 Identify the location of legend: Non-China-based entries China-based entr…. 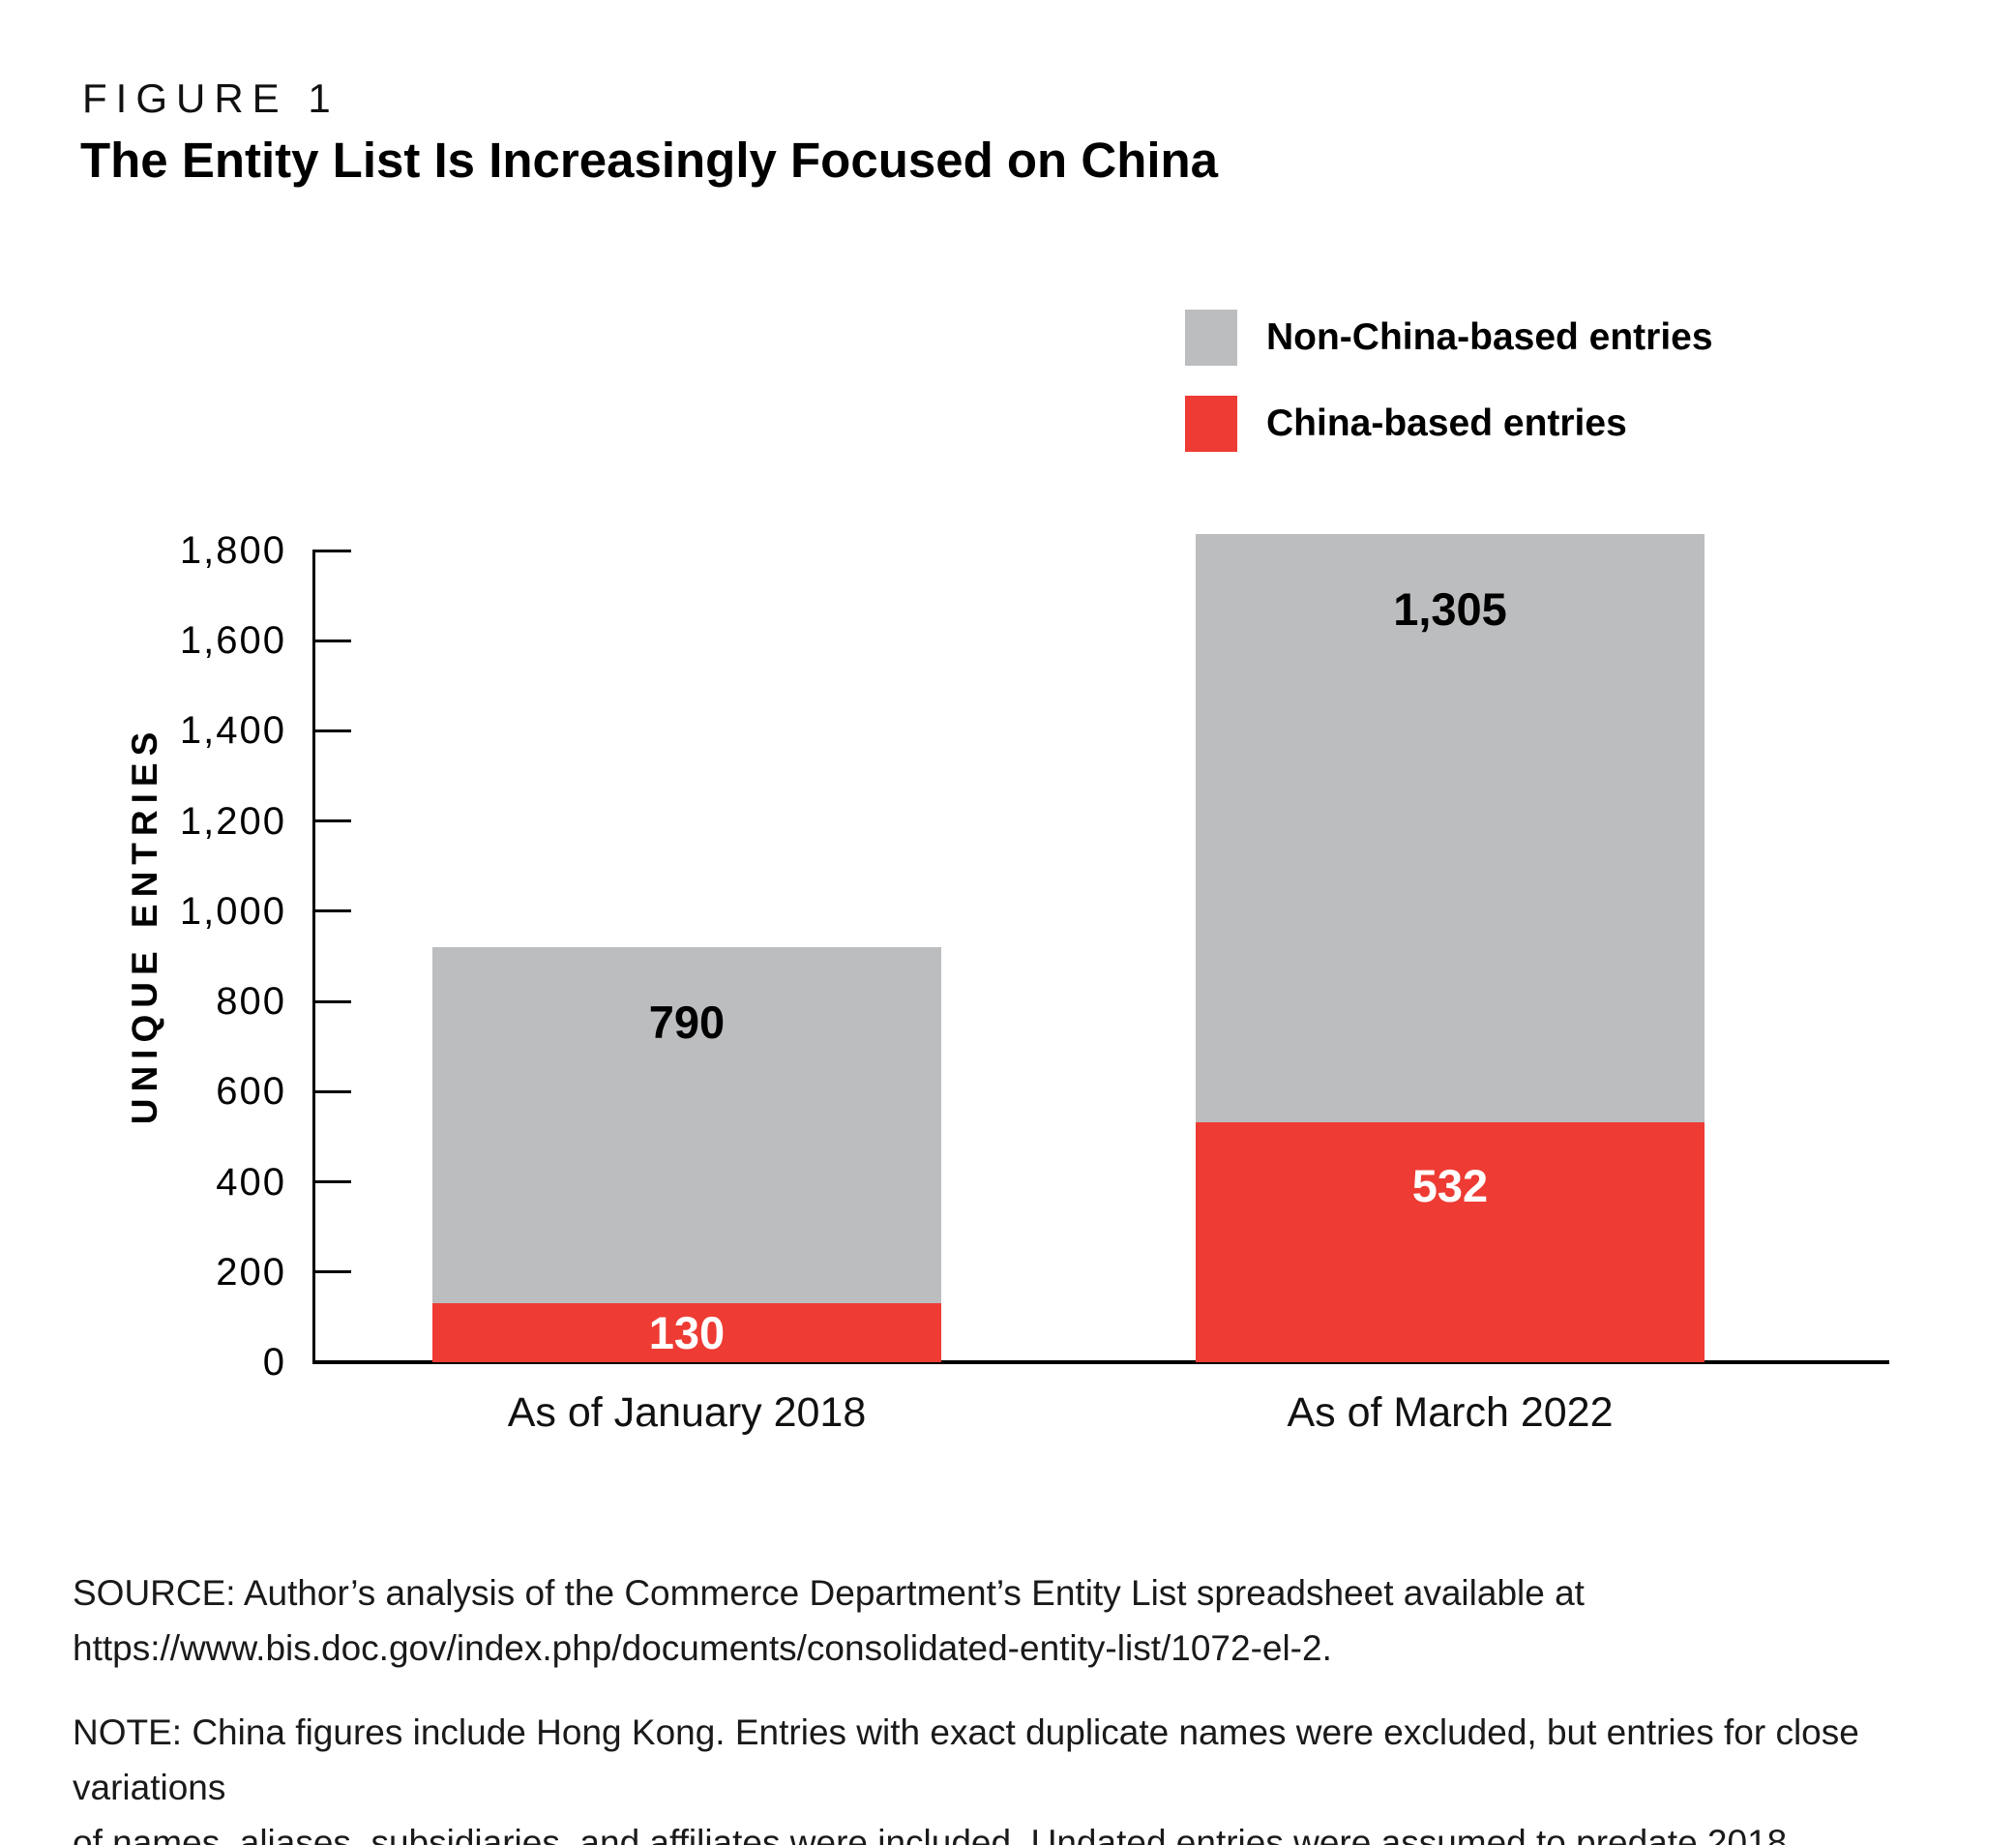
(1449, 396).